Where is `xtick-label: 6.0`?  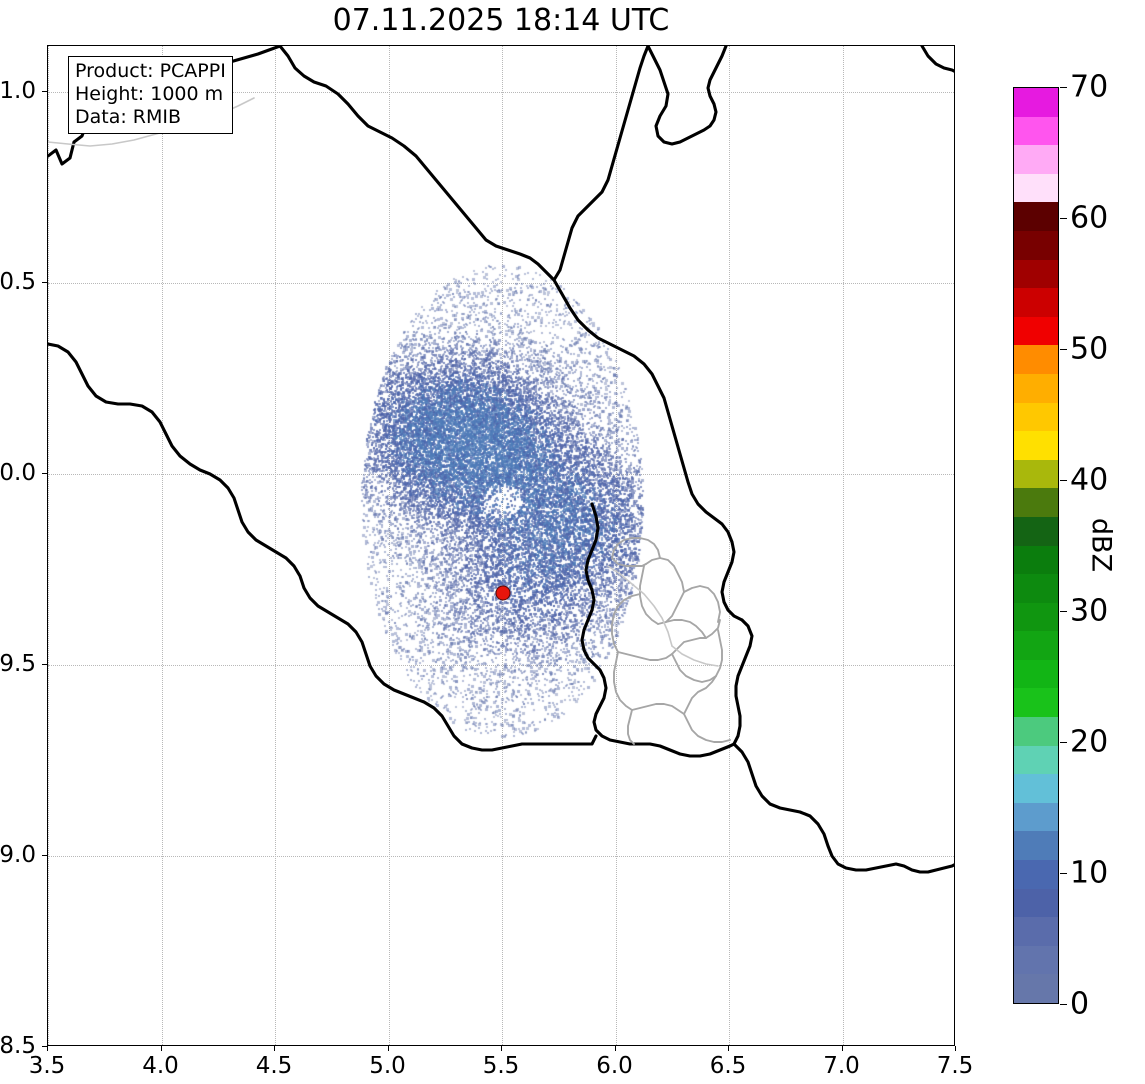
xtick-label: 6.0 is located at coordinates (614, 1066).